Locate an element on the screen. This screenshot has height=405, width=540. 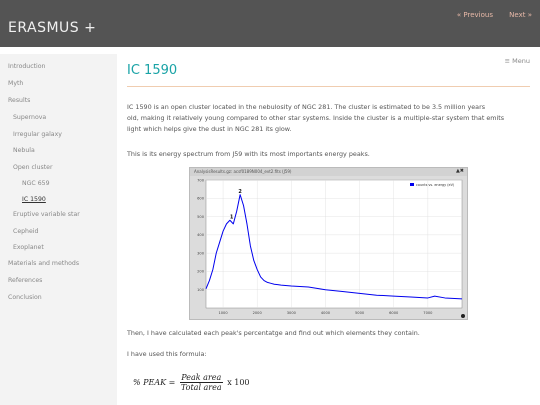
legend-swatch is located at coordinates (412, 184).